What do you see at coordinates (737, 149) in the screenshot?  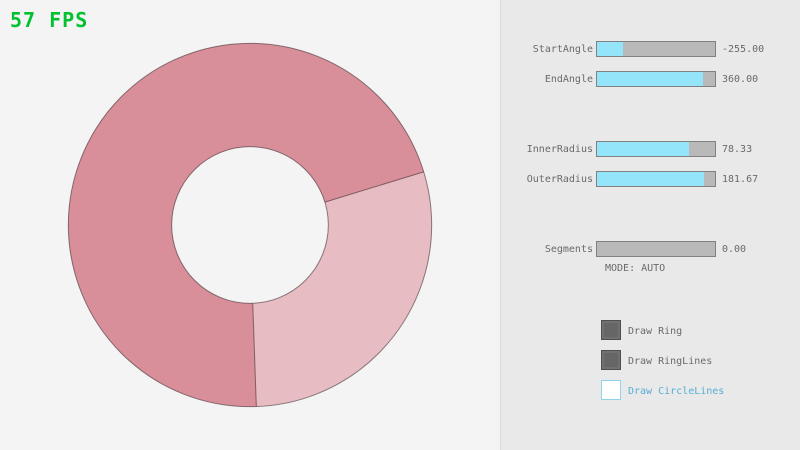 I see `slider-value: 78.33` at bounding box center [737, 149].